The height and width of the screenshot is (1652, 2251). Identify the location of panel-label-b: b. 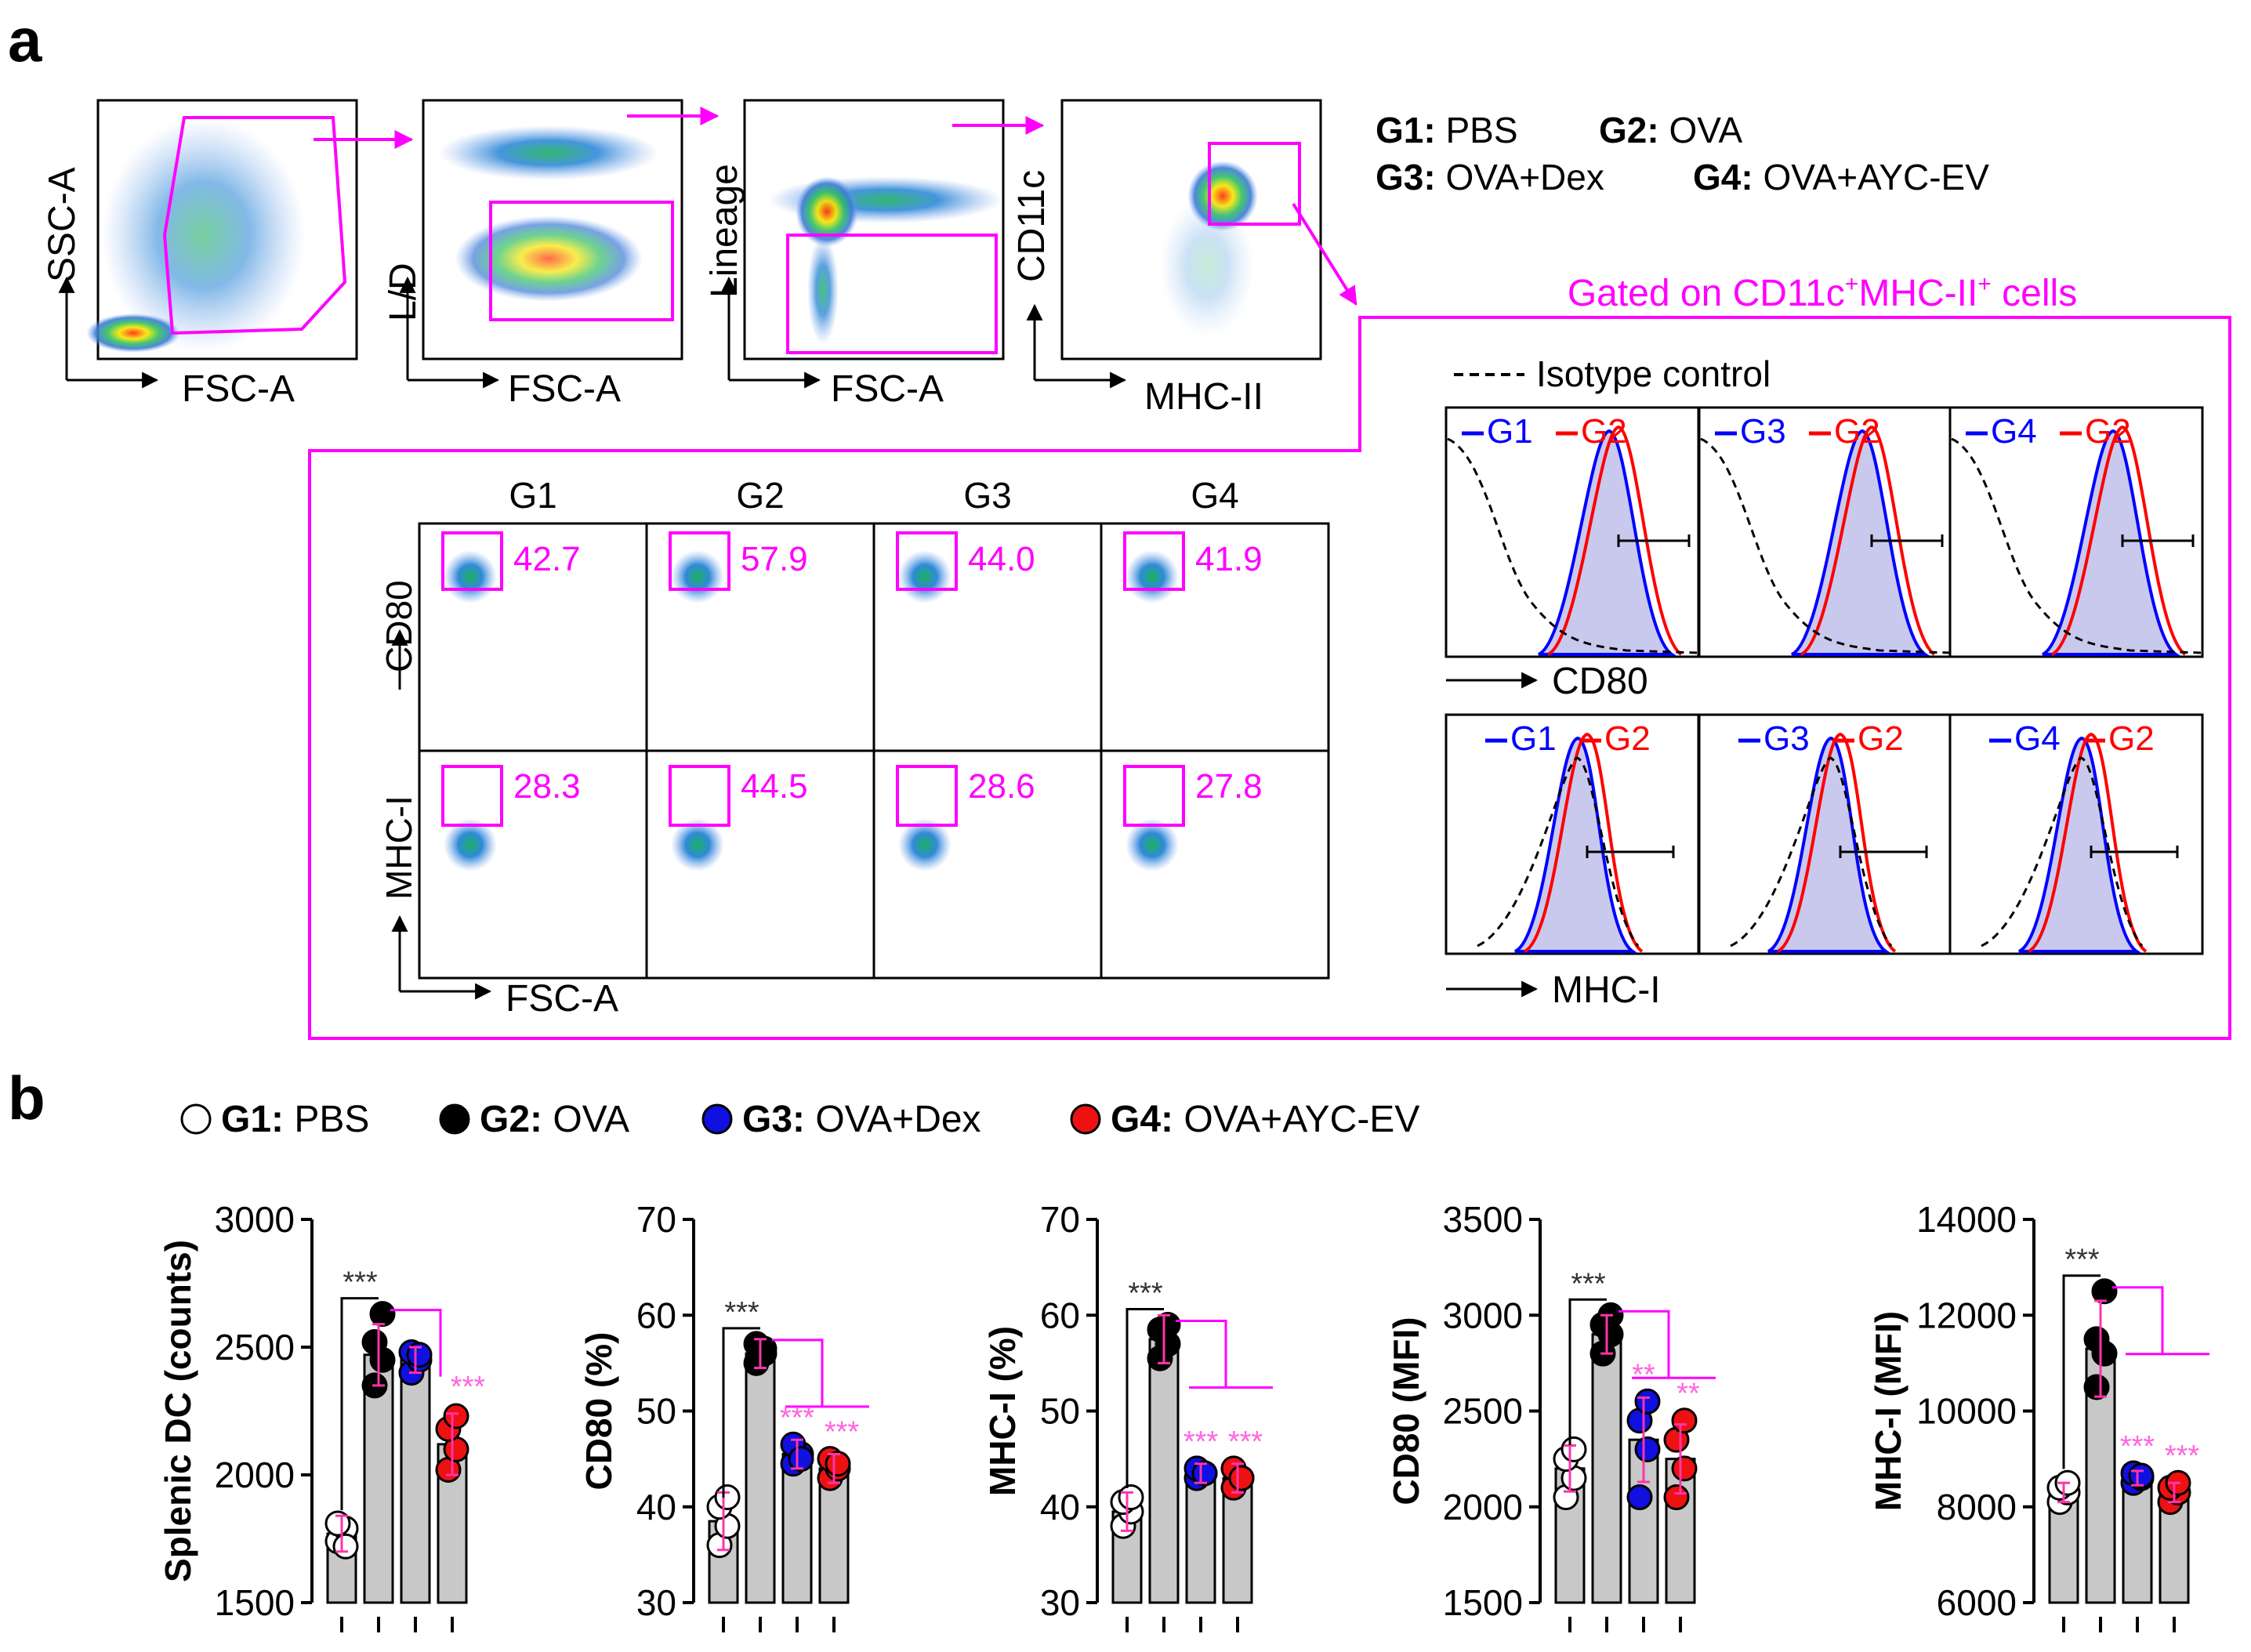
(27, 1097).